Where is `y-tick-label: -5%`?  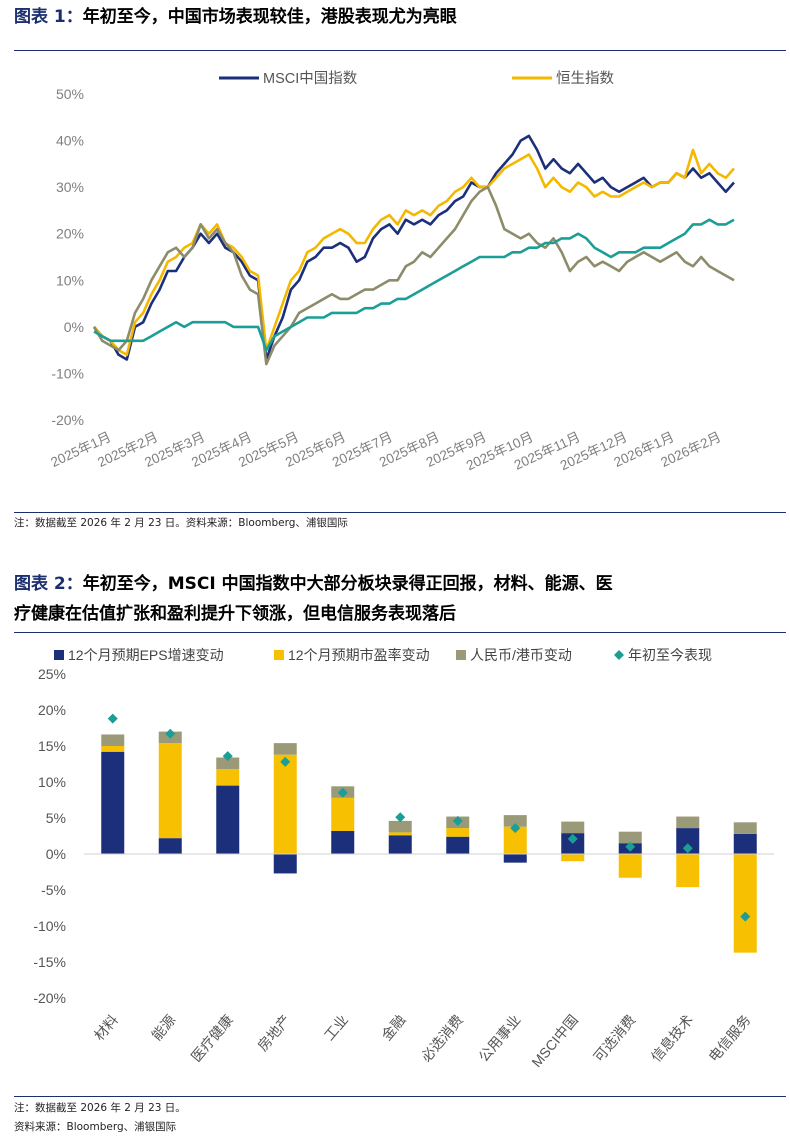
y-tick-label: -5% is located at coordinates (53, 890).